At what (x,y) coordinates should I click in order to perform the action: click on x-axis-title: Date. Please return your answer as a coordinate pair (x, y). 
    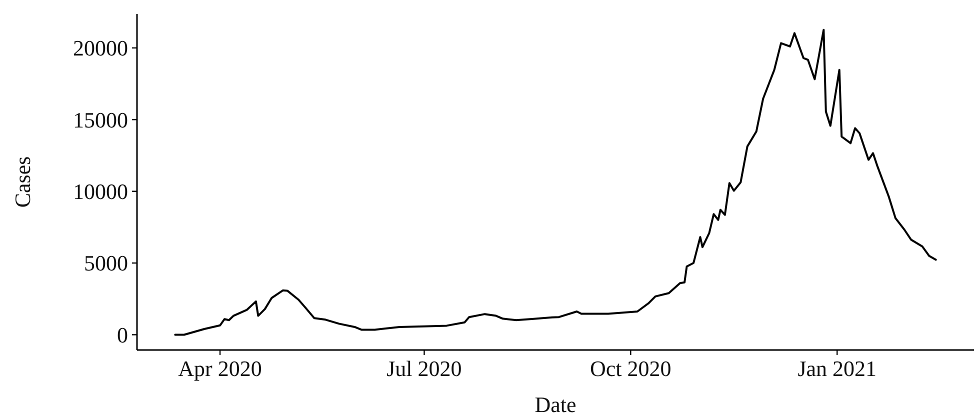
    Looking at the image, I should click on (555, 403).